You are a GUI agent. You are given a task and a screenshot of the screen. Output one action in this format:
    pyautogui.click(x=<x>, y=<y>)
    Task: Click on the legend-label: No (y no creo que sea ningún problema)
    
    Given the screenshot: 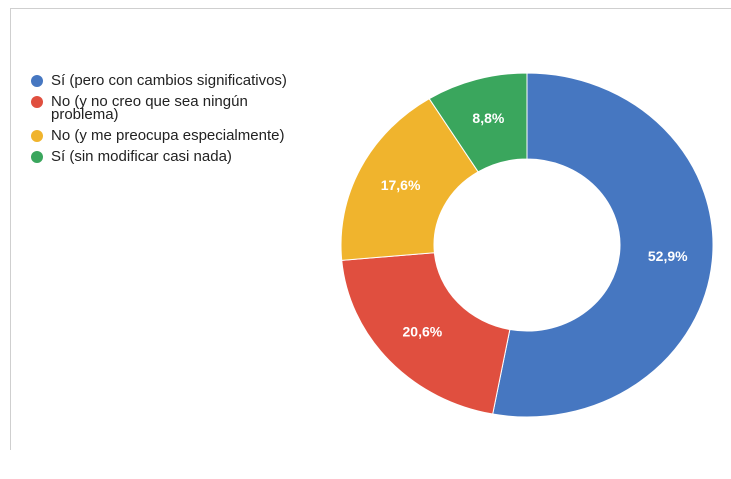 What is the action you would take?
    pyautogui.click(x=149, y=108)
    